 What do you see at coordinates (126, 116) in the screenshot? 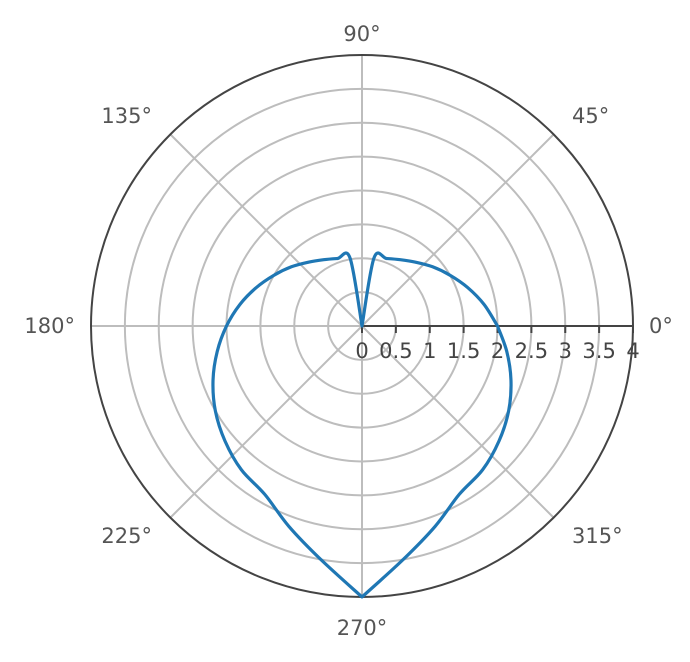
I see `angle-label-135: 135°` at bounding box center [126, 116].